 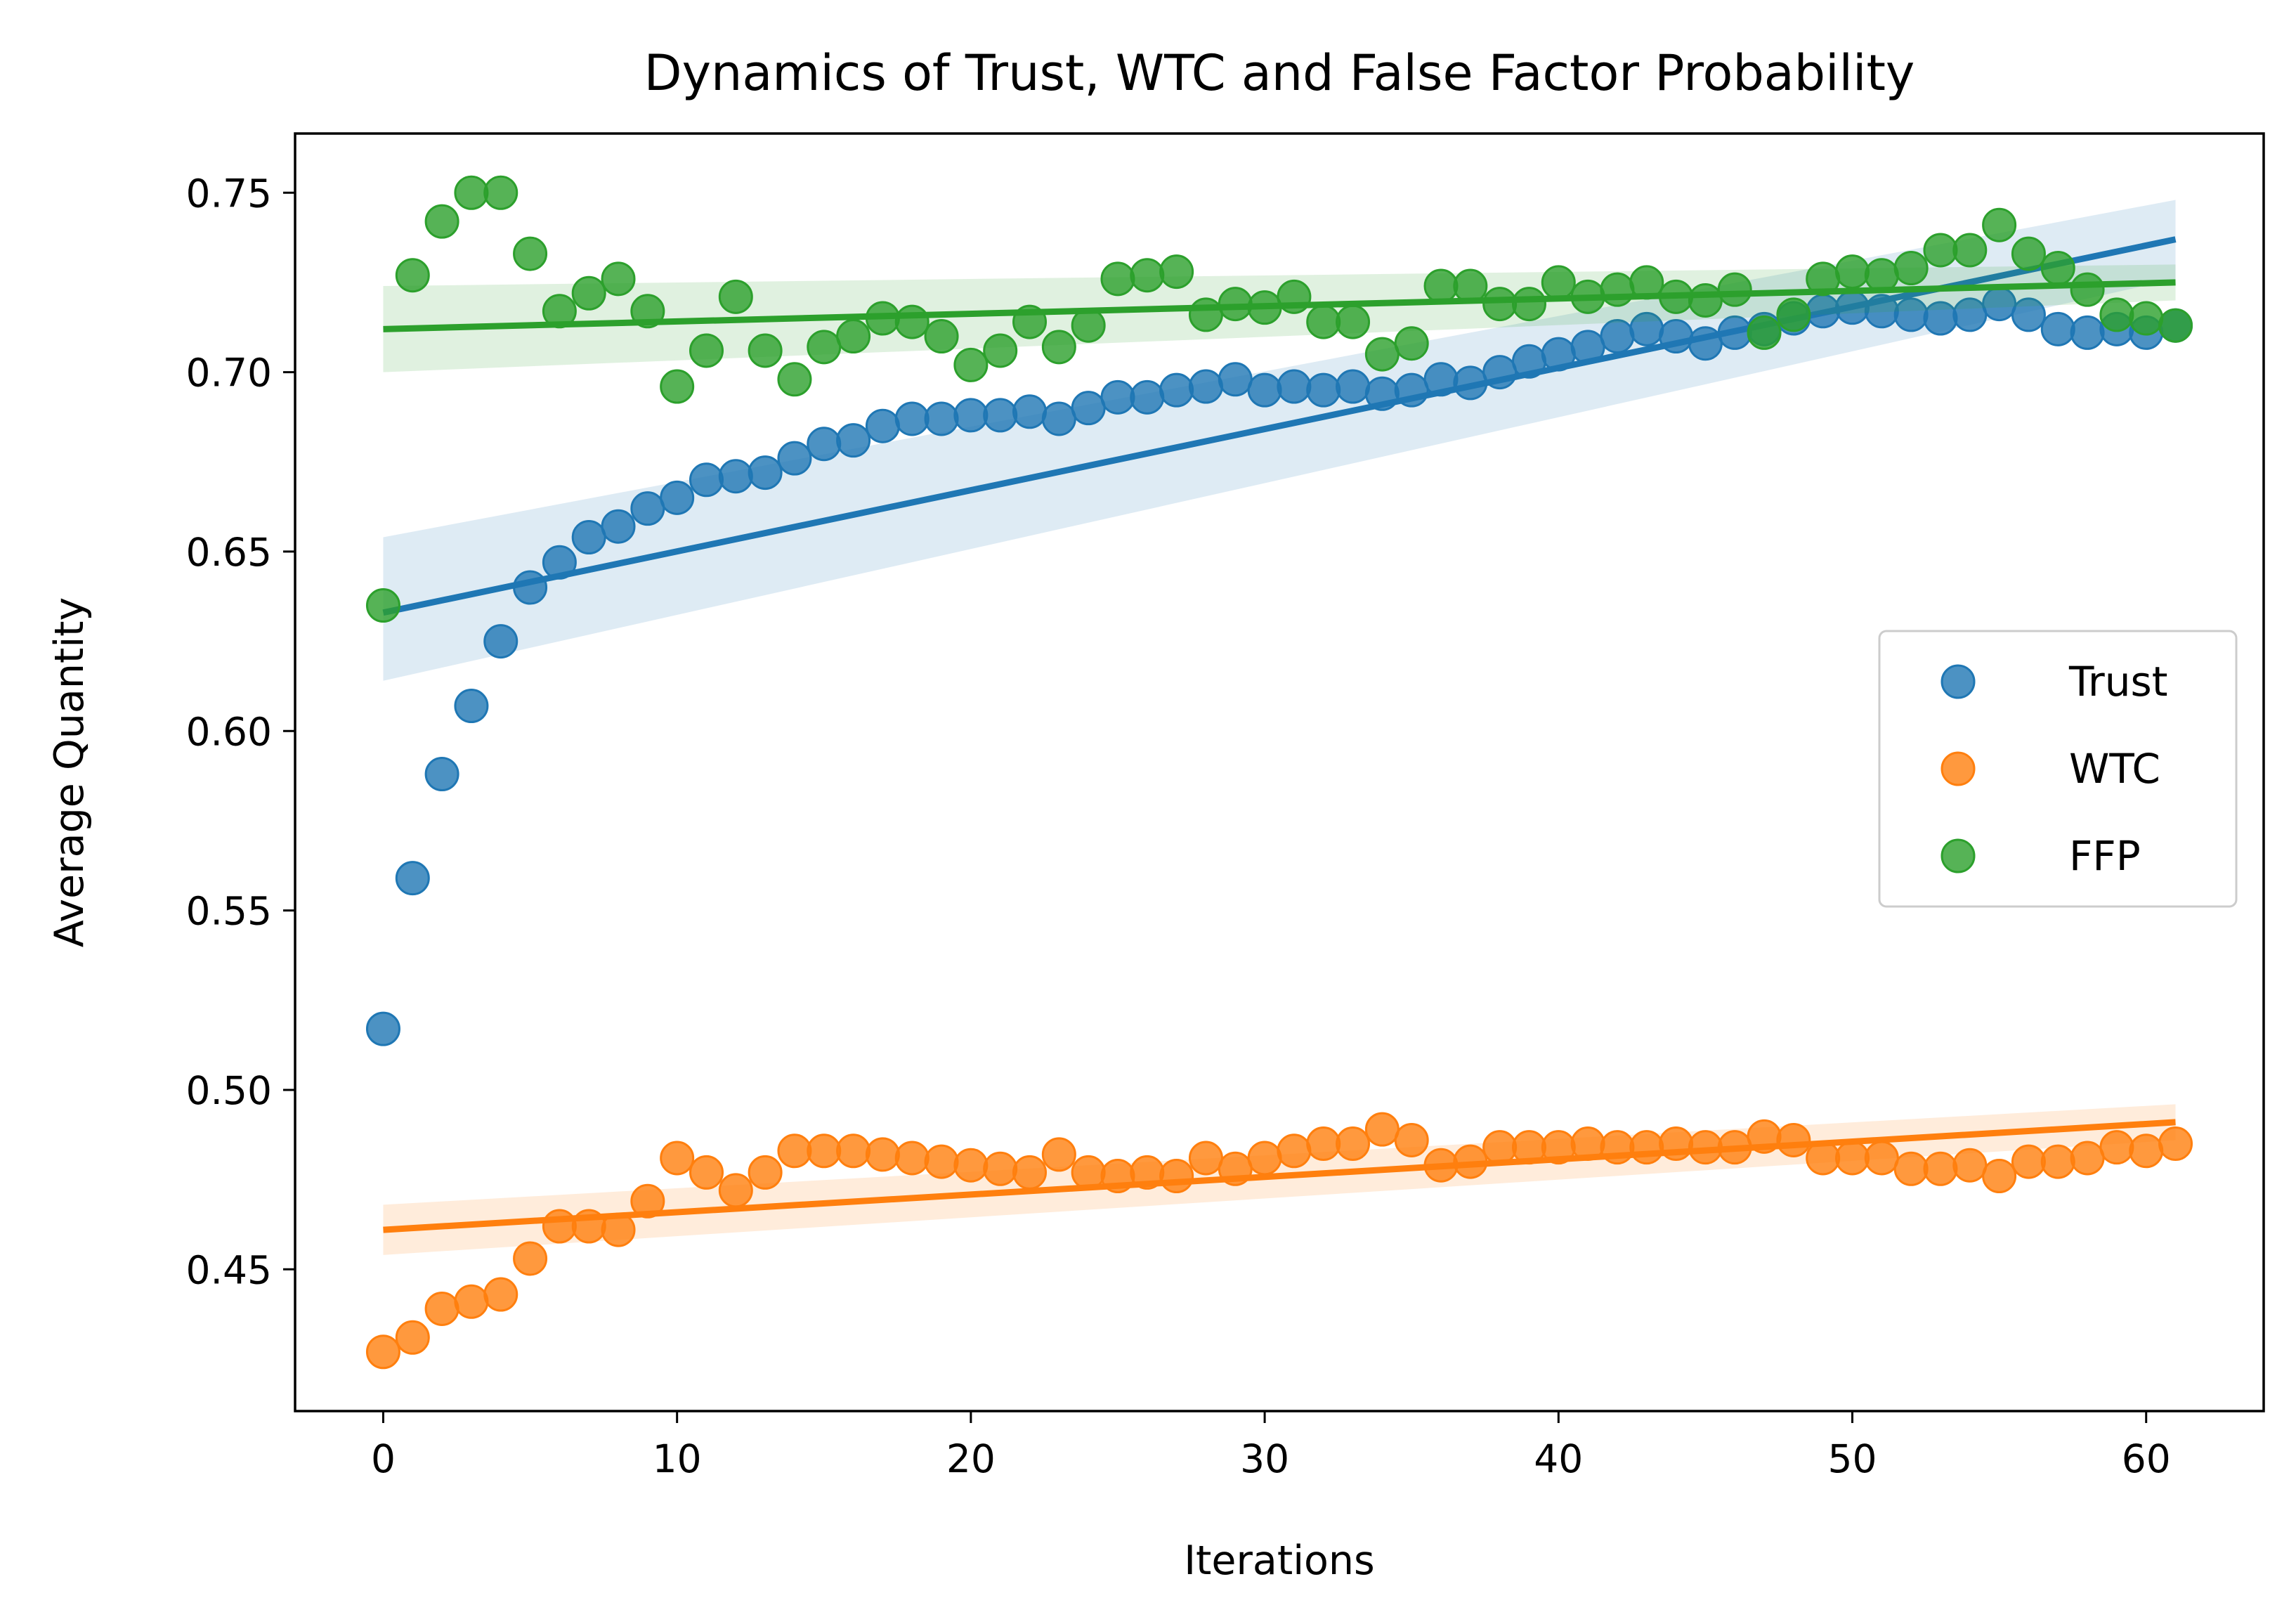 I want to click on legend-marker-wtc, so click(x=1958, y=768).